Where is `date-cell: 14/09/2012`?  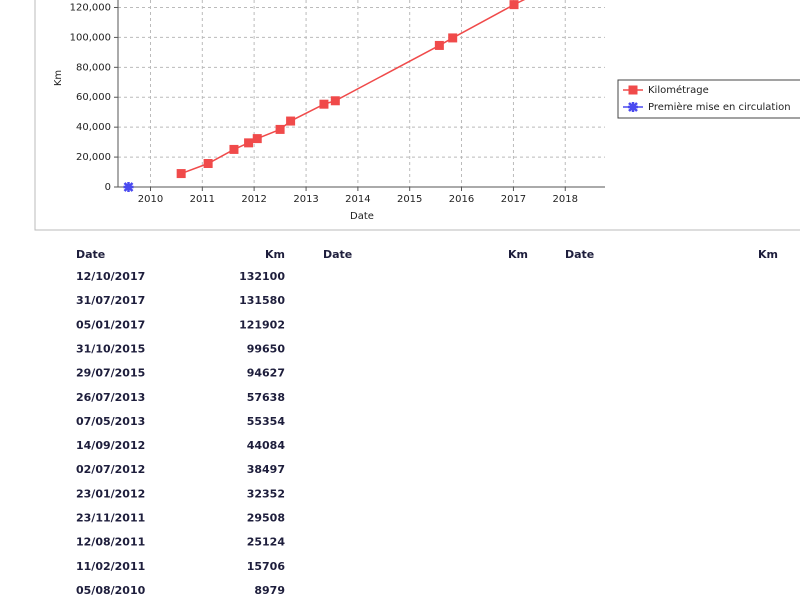 date-cell: 14/09/2012 is located at coordinates (110, 445).